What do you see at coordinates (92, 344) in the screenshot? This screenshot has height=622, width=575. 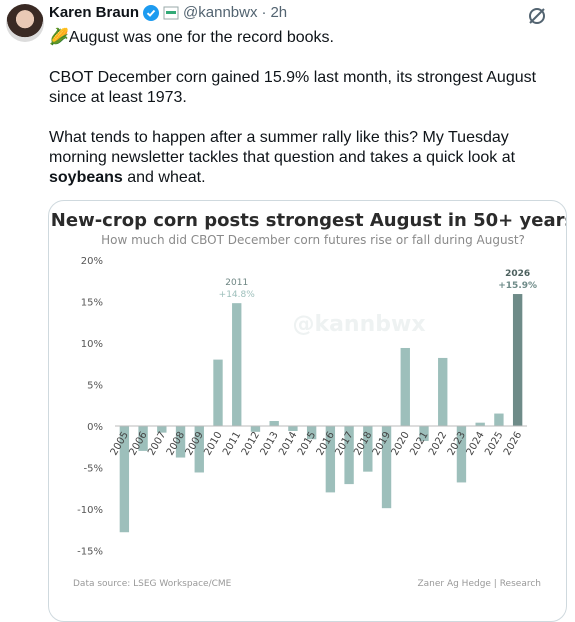 I see `y-tick-label: 10%` at bounding box center [92, 344].